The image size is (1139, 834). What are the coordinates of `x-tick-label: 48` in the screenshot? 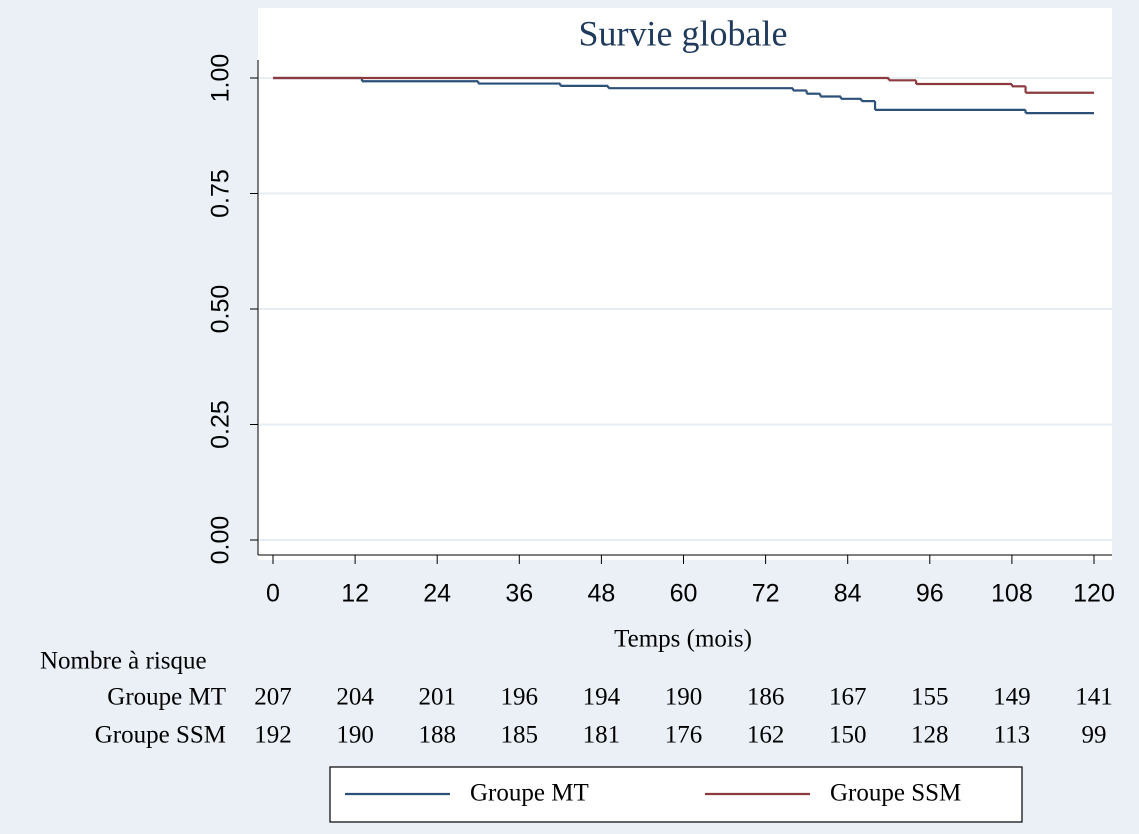 It's located at (601, 594).